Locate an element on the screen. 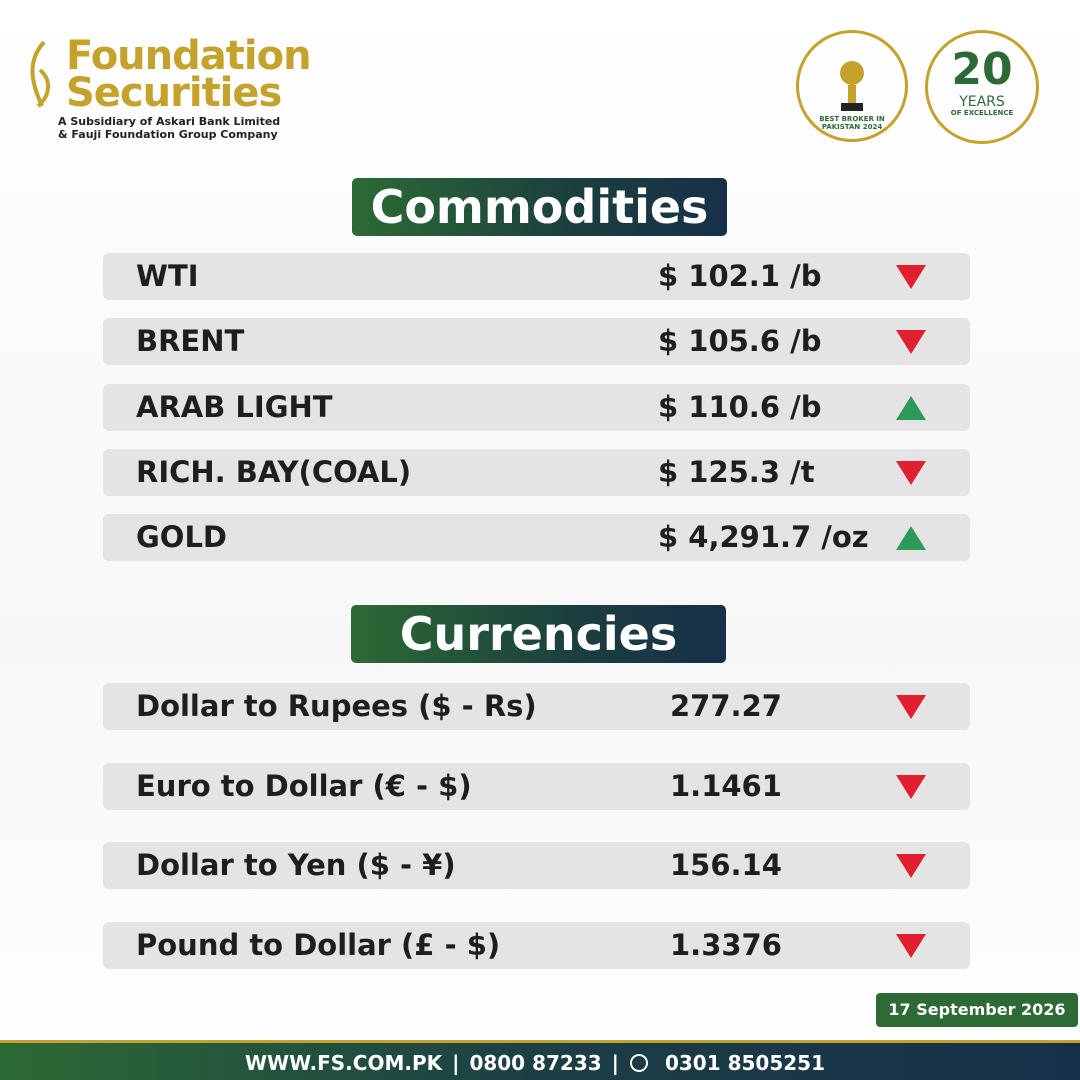  anniversary-number: 20 is located at coordinates (982, 69).